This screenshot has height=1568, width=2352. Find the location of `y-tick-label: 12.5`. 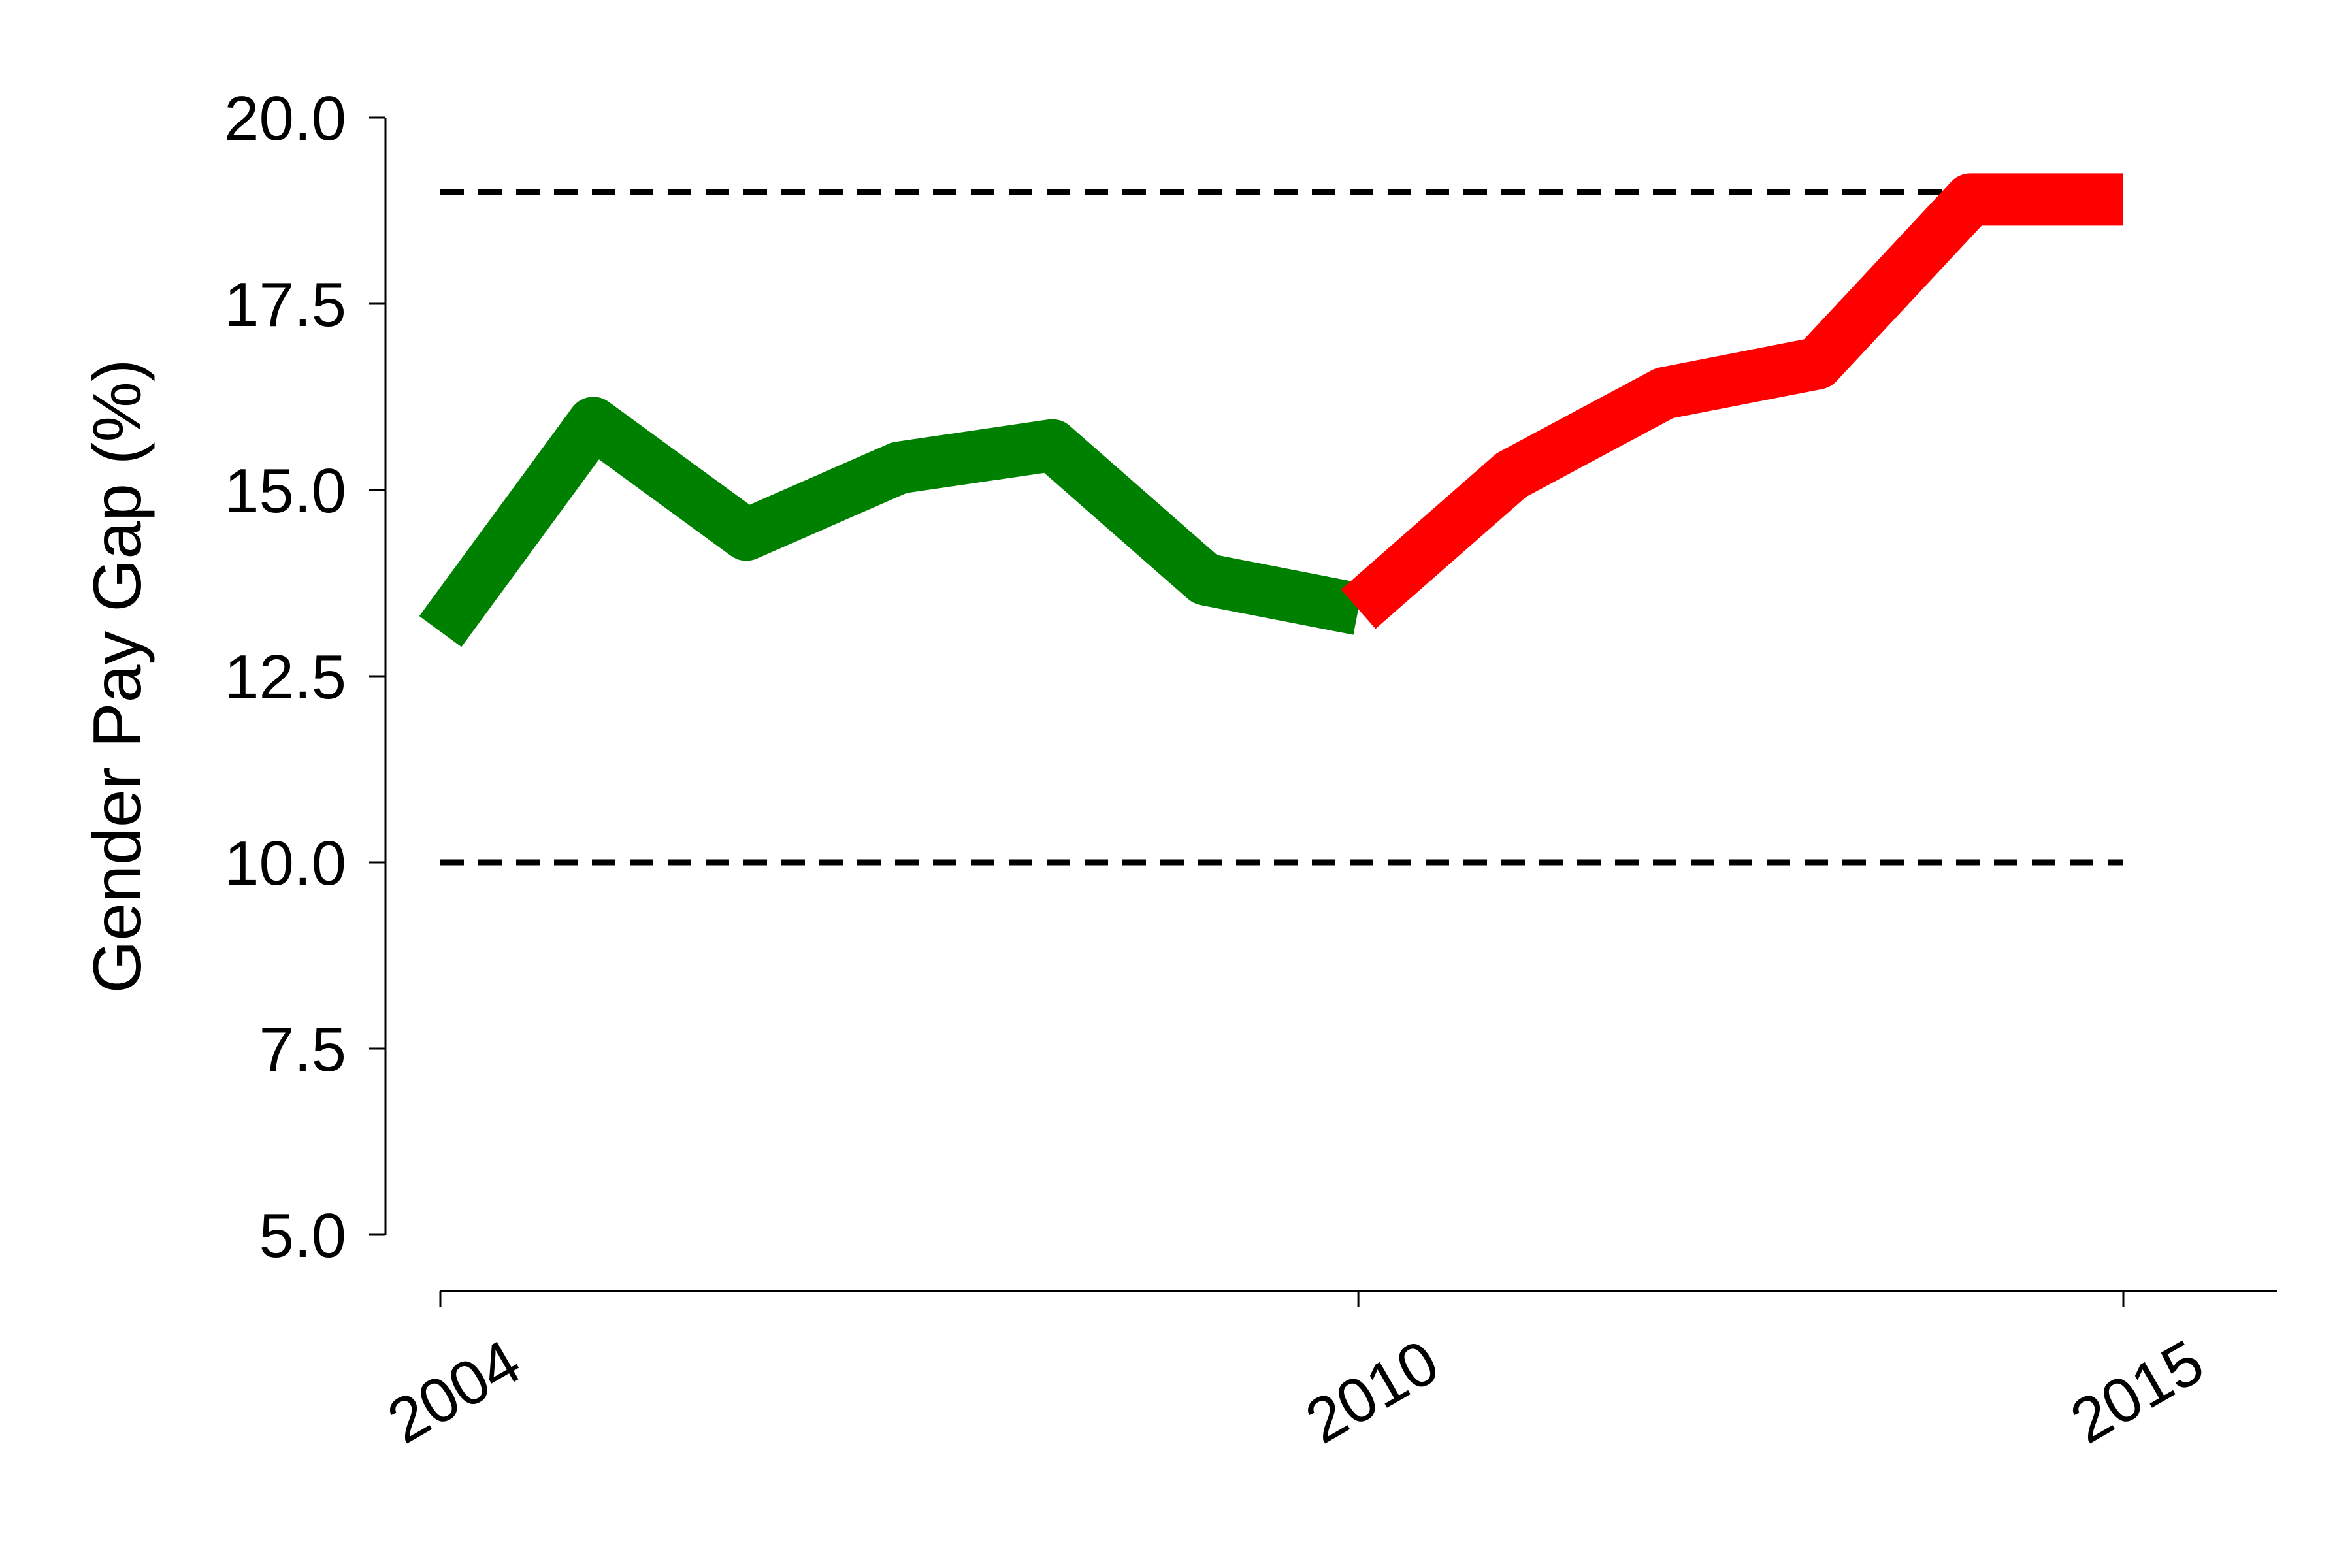

y-tick-label: 12.5 is located at coordinates (285, 677).